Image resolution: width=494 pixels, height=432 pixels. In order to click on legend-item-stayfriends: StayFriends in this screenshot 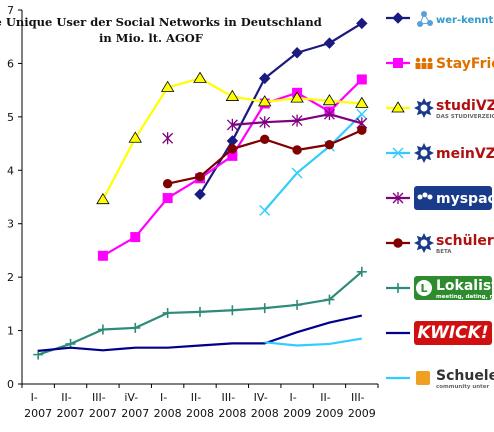, I will do `click(440, 64)`.